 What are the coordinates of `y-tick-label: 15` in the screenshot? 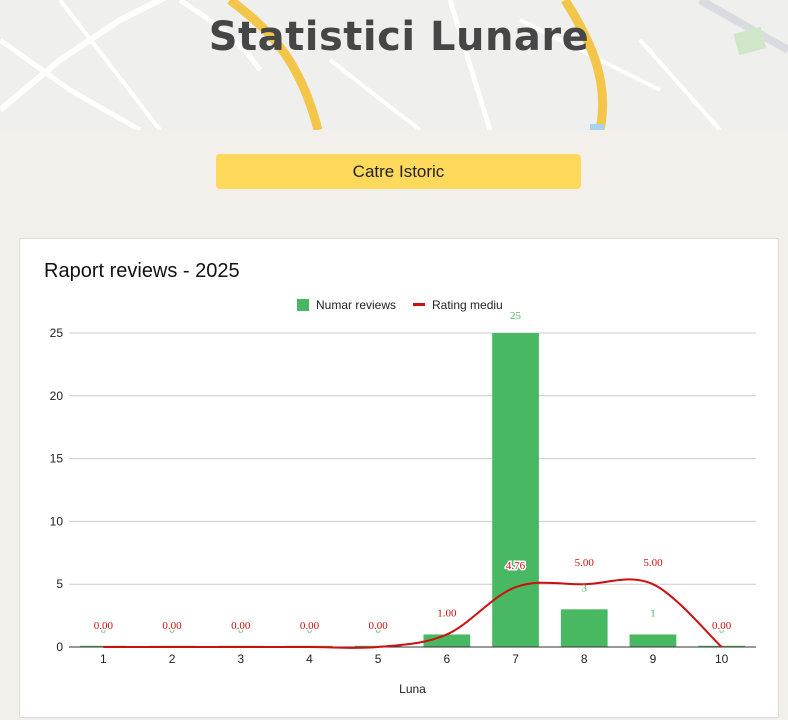 It's located at (57, 459).